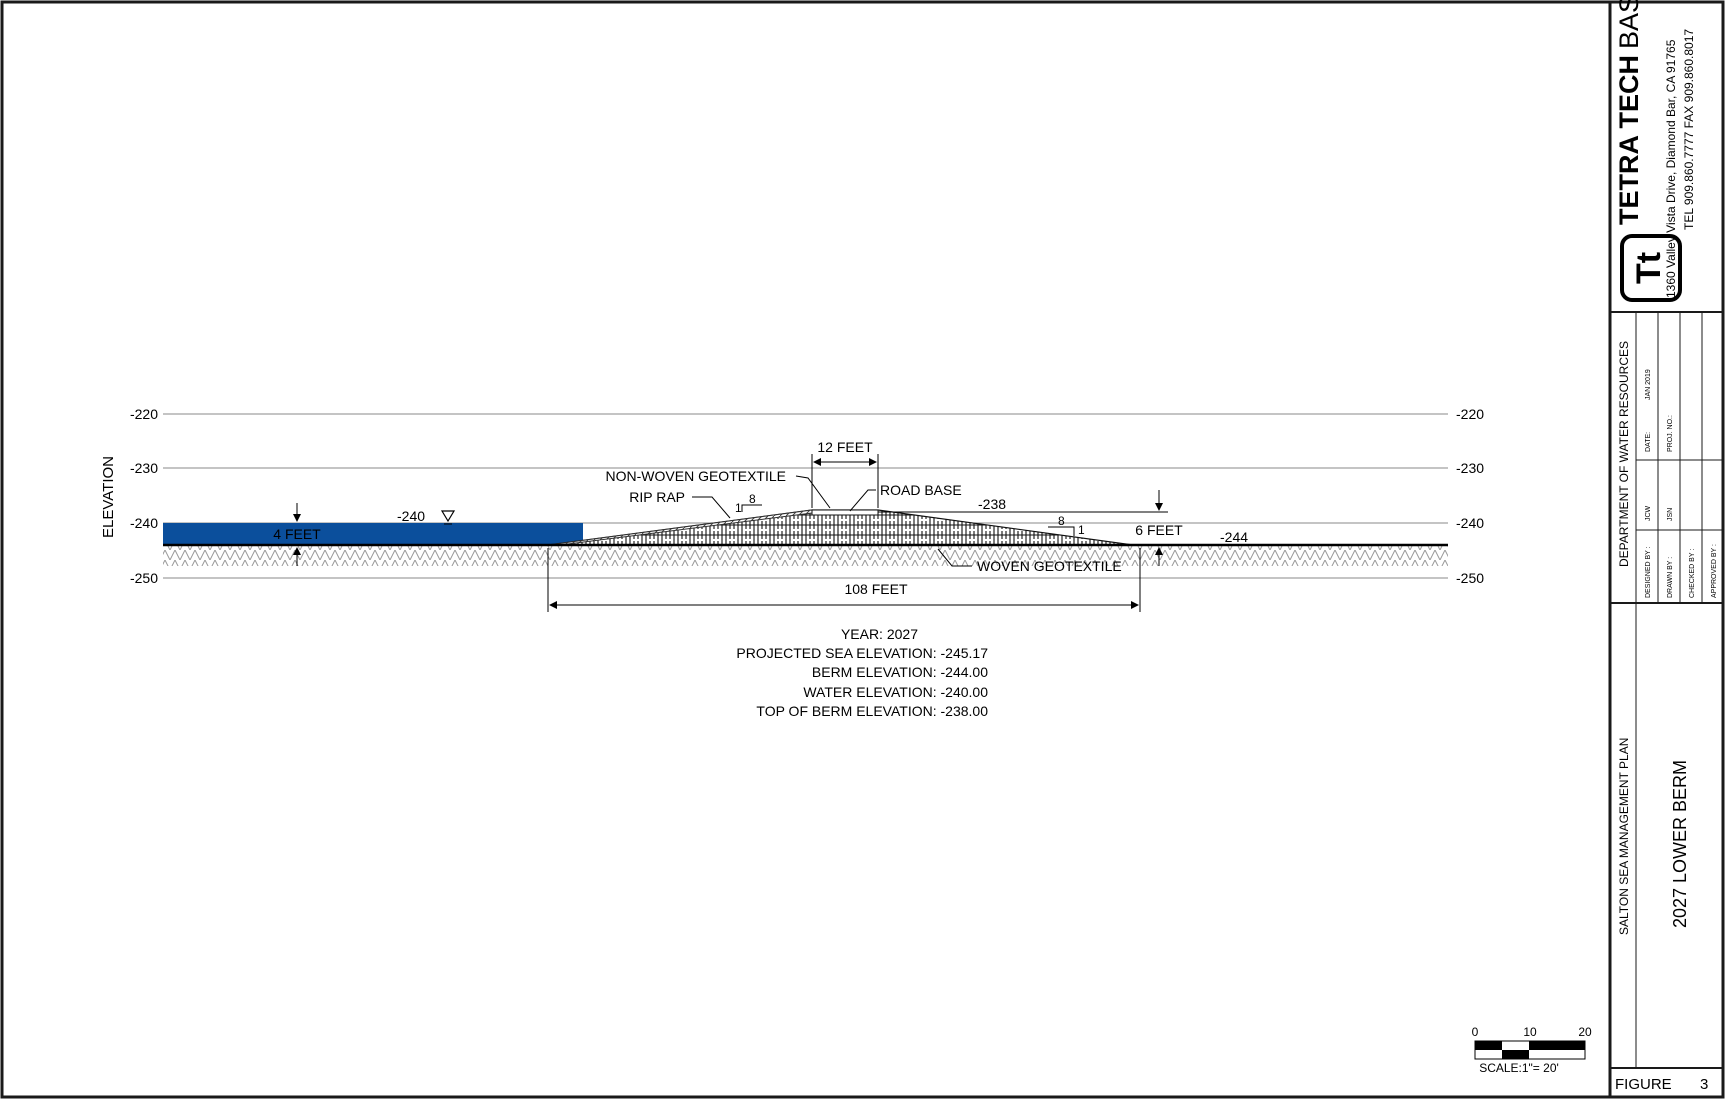 The width and height of the screenshot is (1725, 1099). Describe the element at coordinates (1470, 414) in the screenshot. I see `tick-right-220: -220` at that location.